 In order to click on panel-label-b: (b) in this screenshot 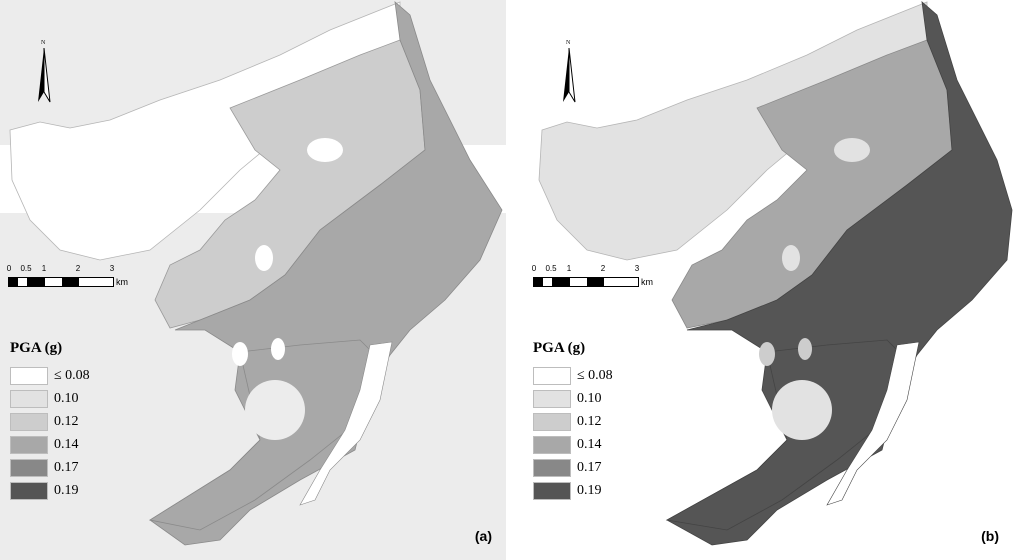, I will do `click(990, 536)`.